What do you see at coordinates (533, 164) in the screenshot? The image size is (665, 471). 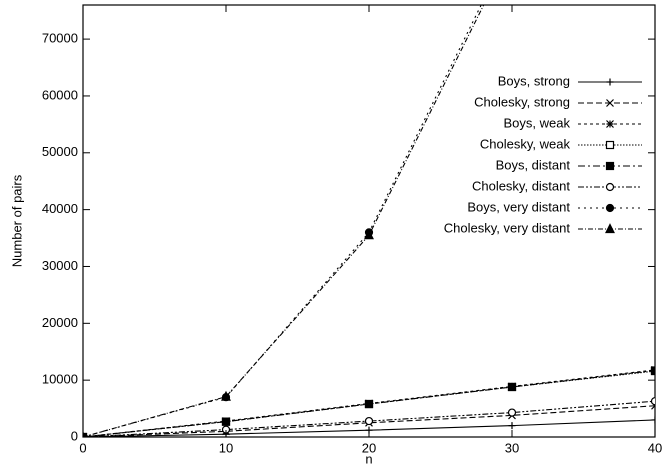 I see `legend-label: Boys, distant` at bounding box center [533, 164].